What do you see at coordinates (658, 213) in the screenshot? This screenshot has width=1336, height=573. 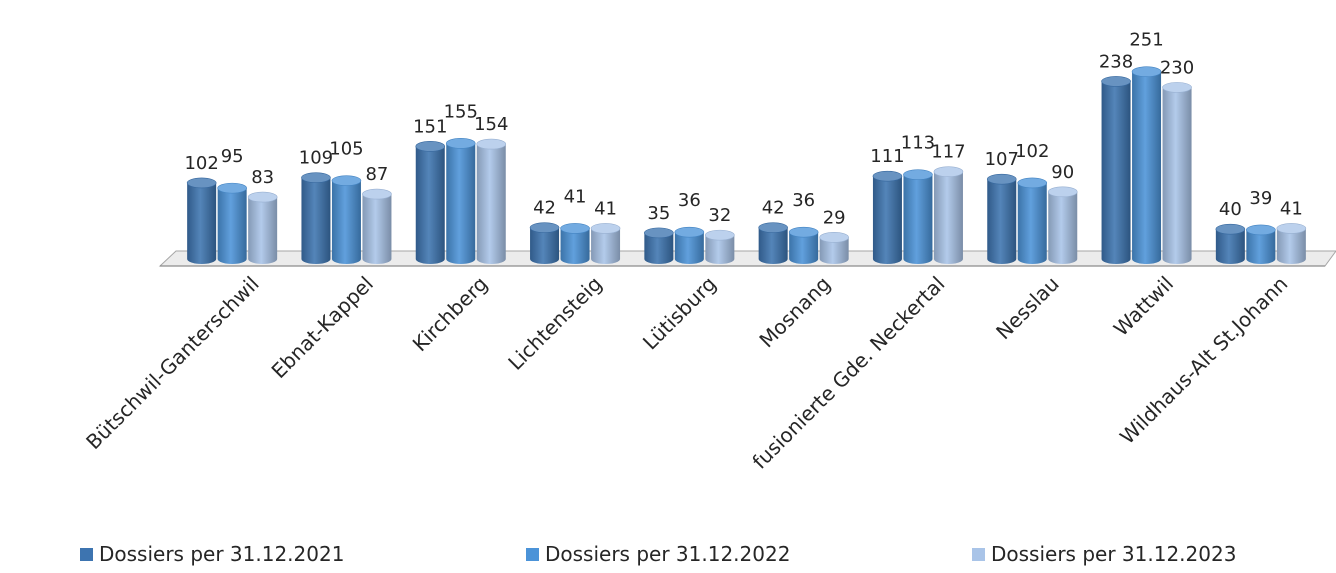 I see `data-label-4-0: 35` at bounding box center [658, 213].